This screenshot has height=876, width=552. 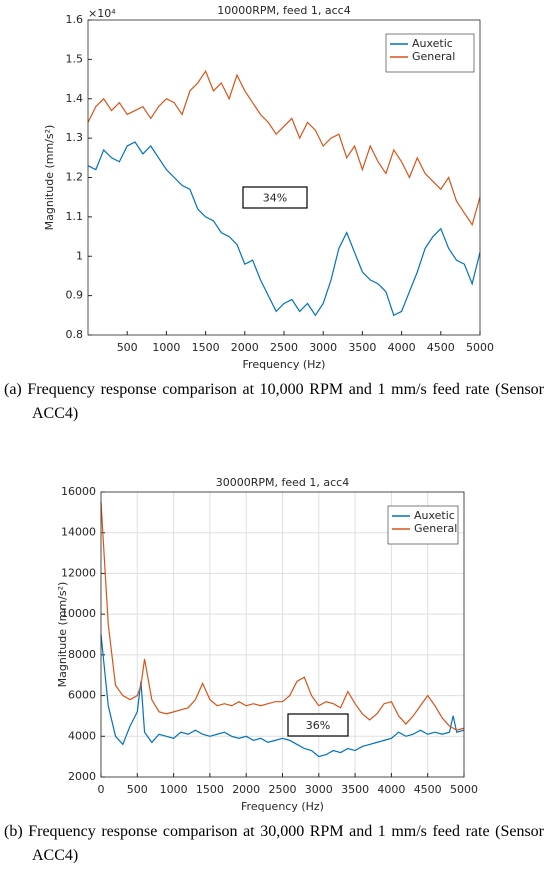 I want to click on annotation: 34%, so click(x=275, y=198).